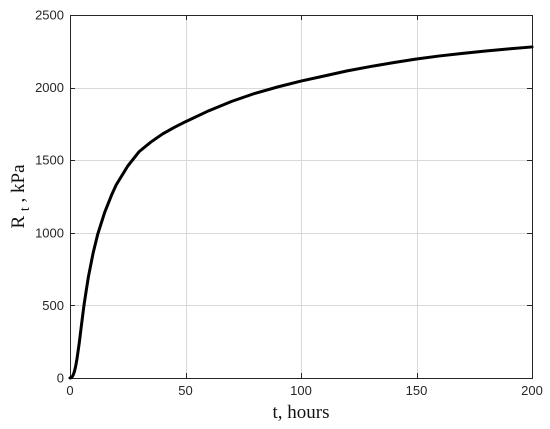 This screenshot has height=429, width=550. What do you see at coordinates (301, 390) in the screenshot?
I see `x-tick-label: 100` at bounding box center [301, 390].